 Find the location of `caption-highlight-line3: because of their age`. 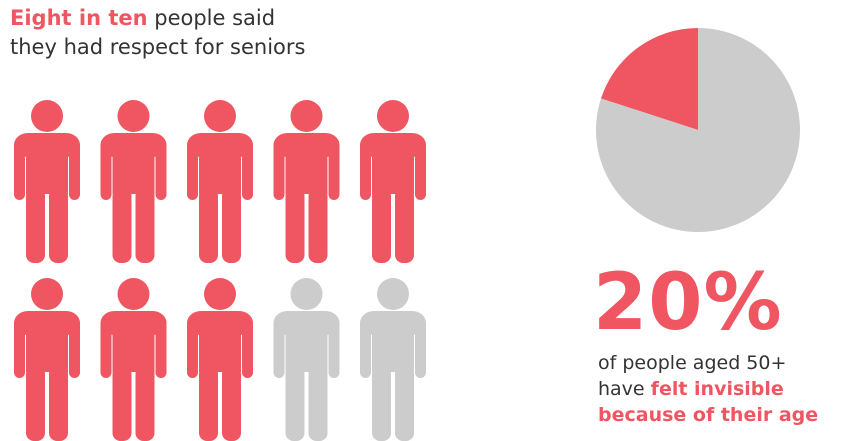

caption-highlight-line3: because of their age is located at coordinates (708, 415).